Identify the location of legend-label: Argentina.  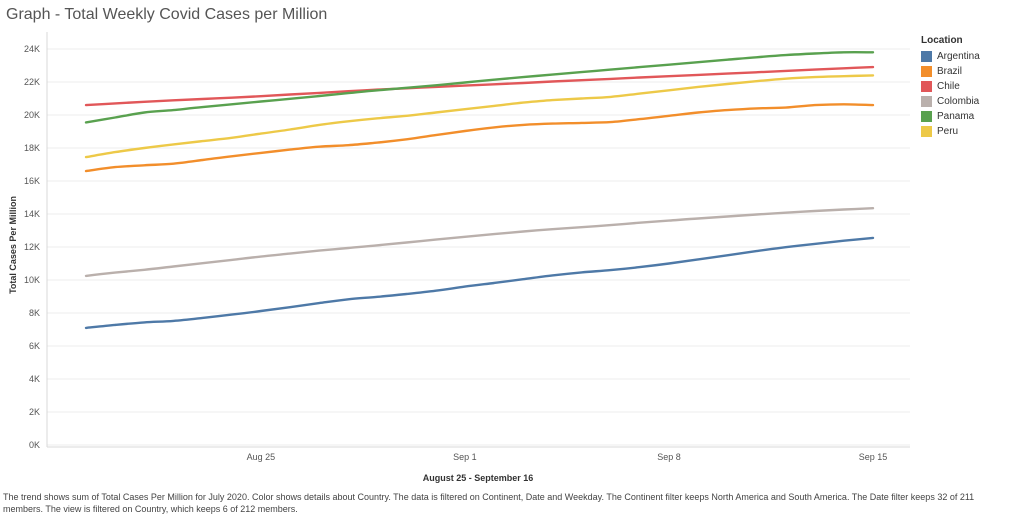
(958, 56).